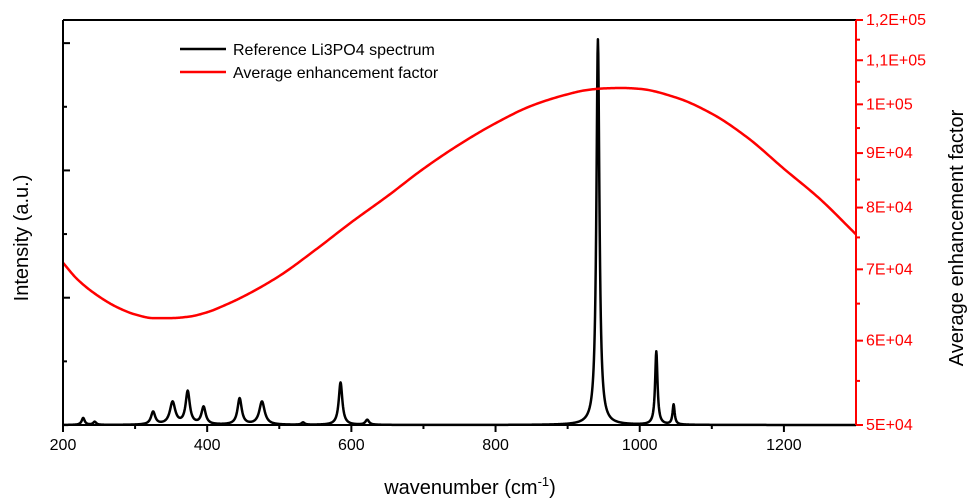 Image resolution: width=971 pixels, height=500 pixels. Describe the element at coordinates (544, 481) in the screenshot. I see `x-axis-title-superscript: -1` at that location.